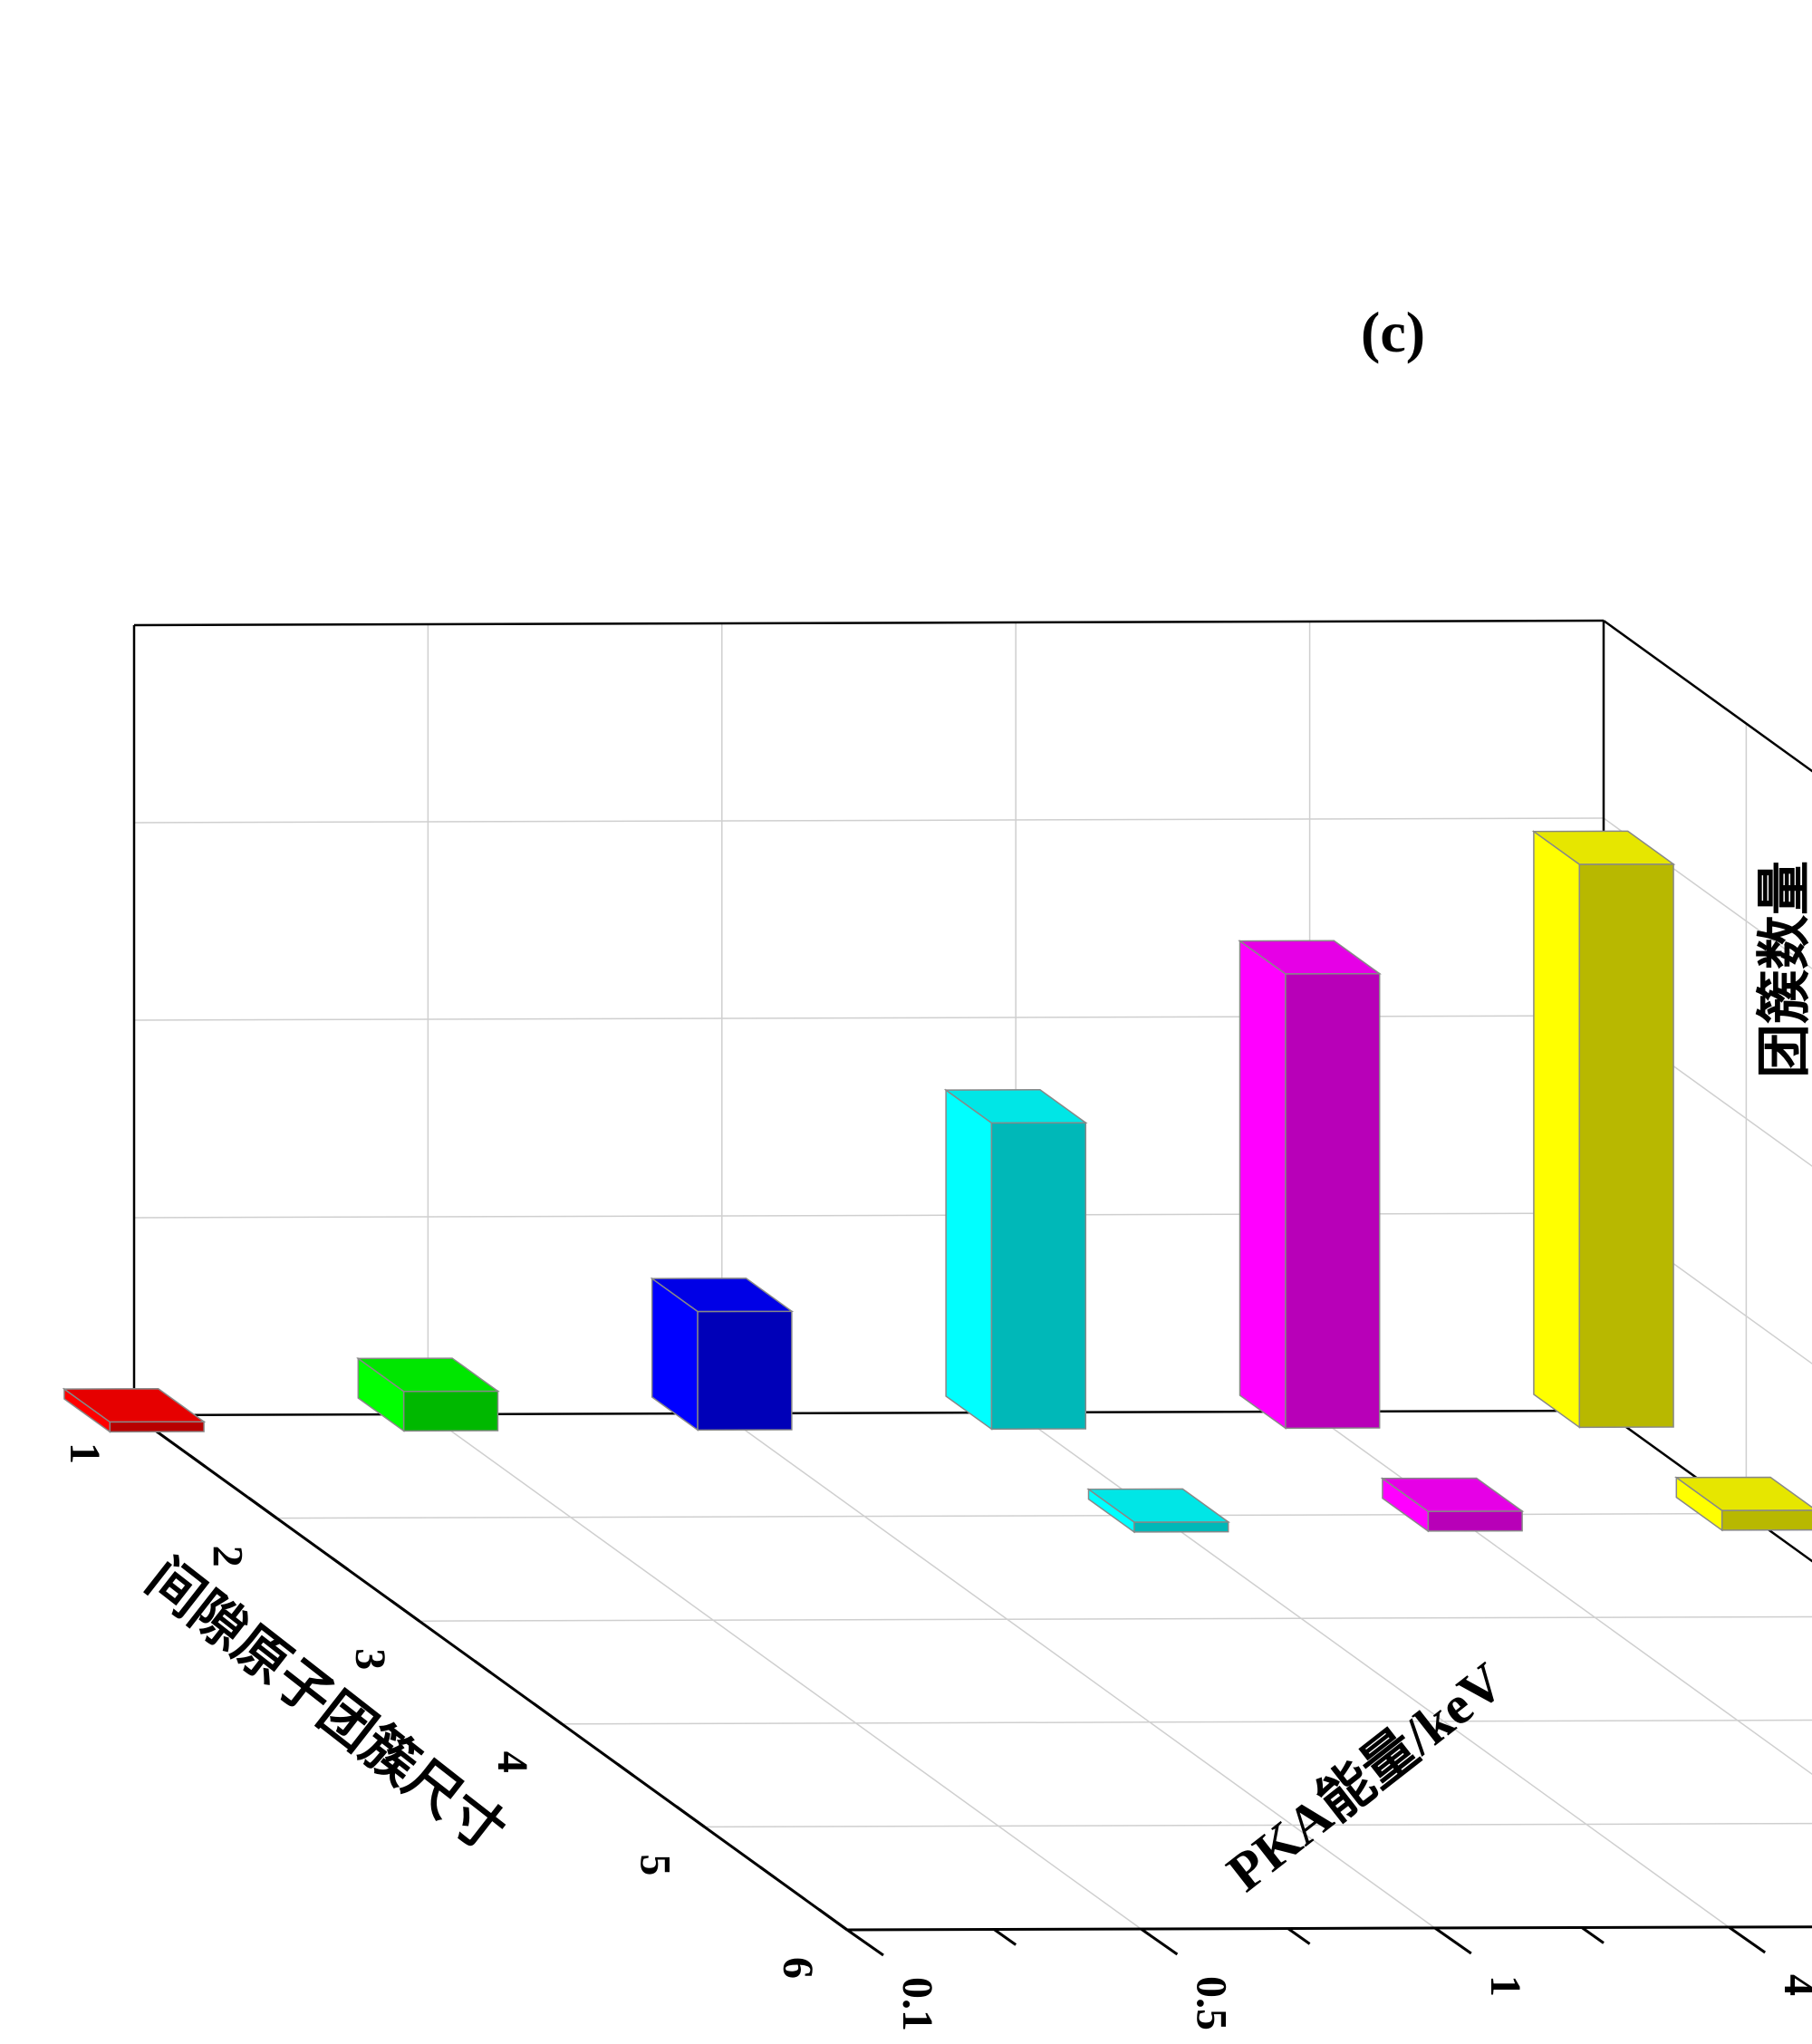  Describe the element at coordinates (1505, 1986) in the screenshot. I see `y-tick-label: 1` at that location.